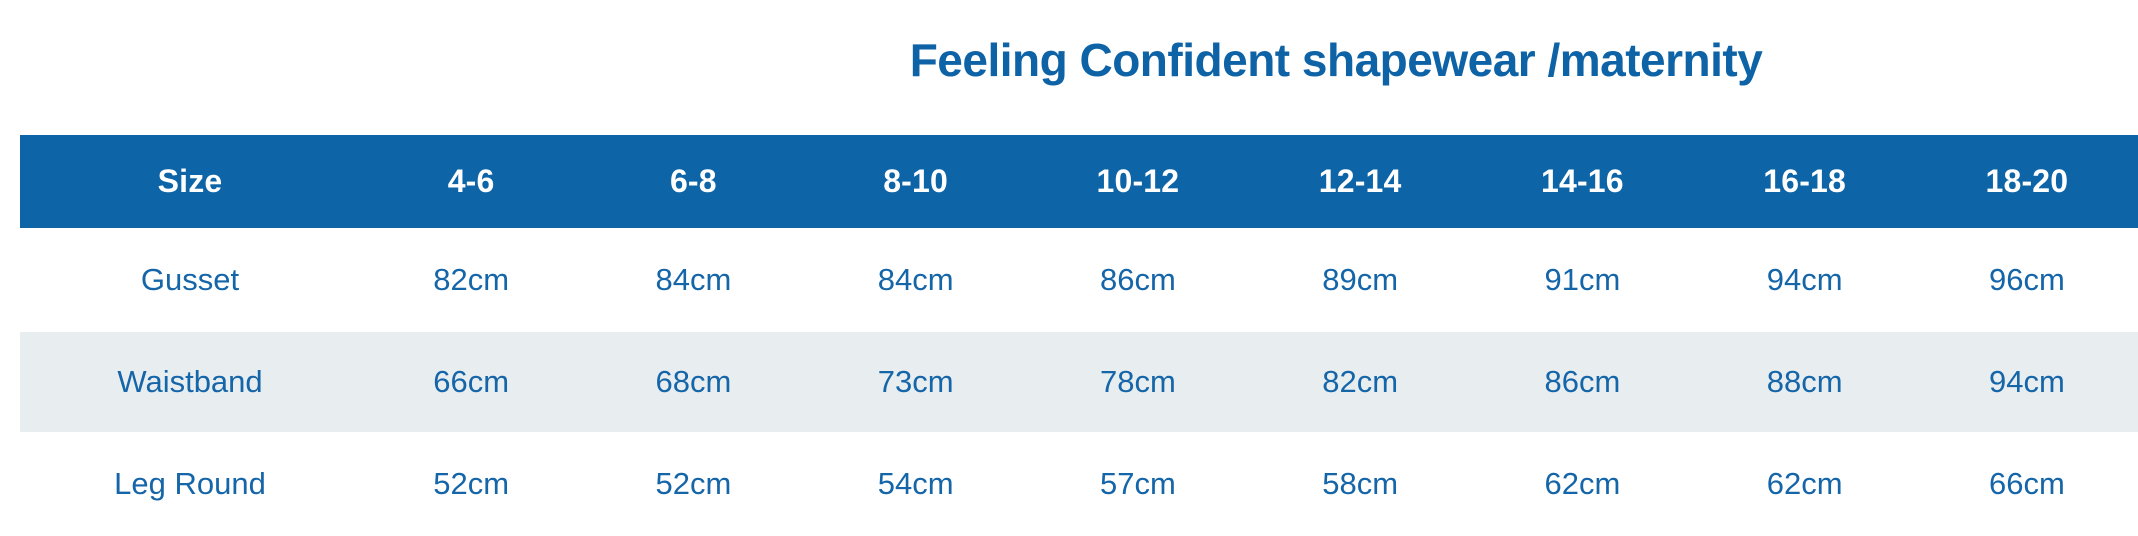 The image size is (2138, 536). I want to click on column-header-size: Size, so click(190, 180).